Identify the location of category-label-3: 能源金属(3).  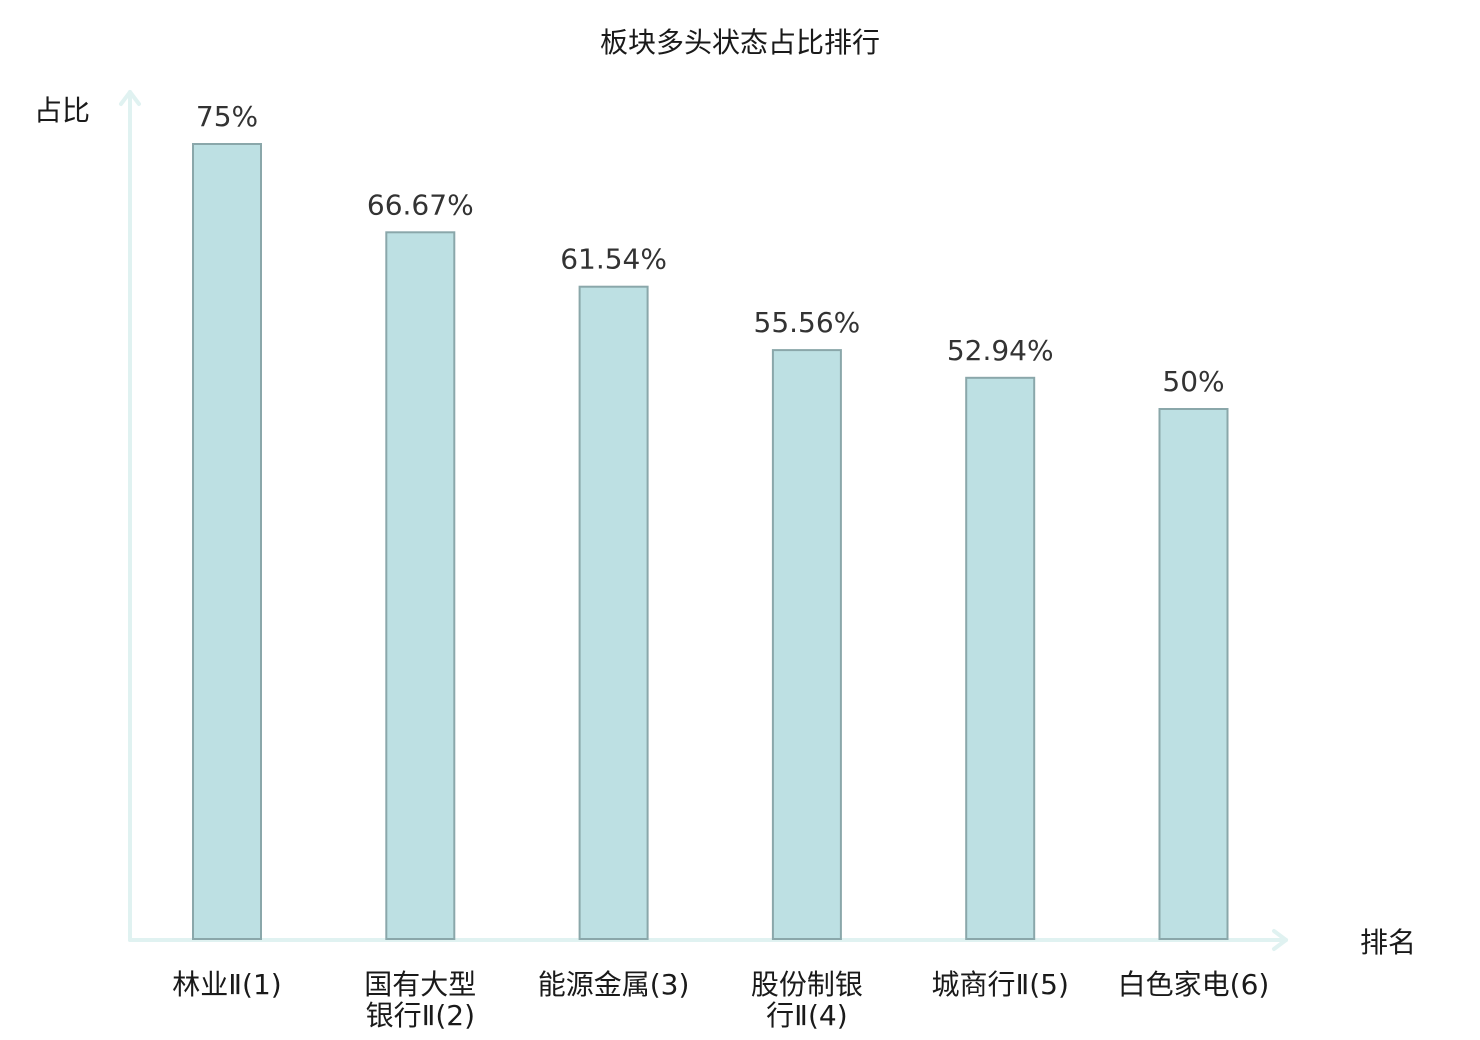
(614, 984).